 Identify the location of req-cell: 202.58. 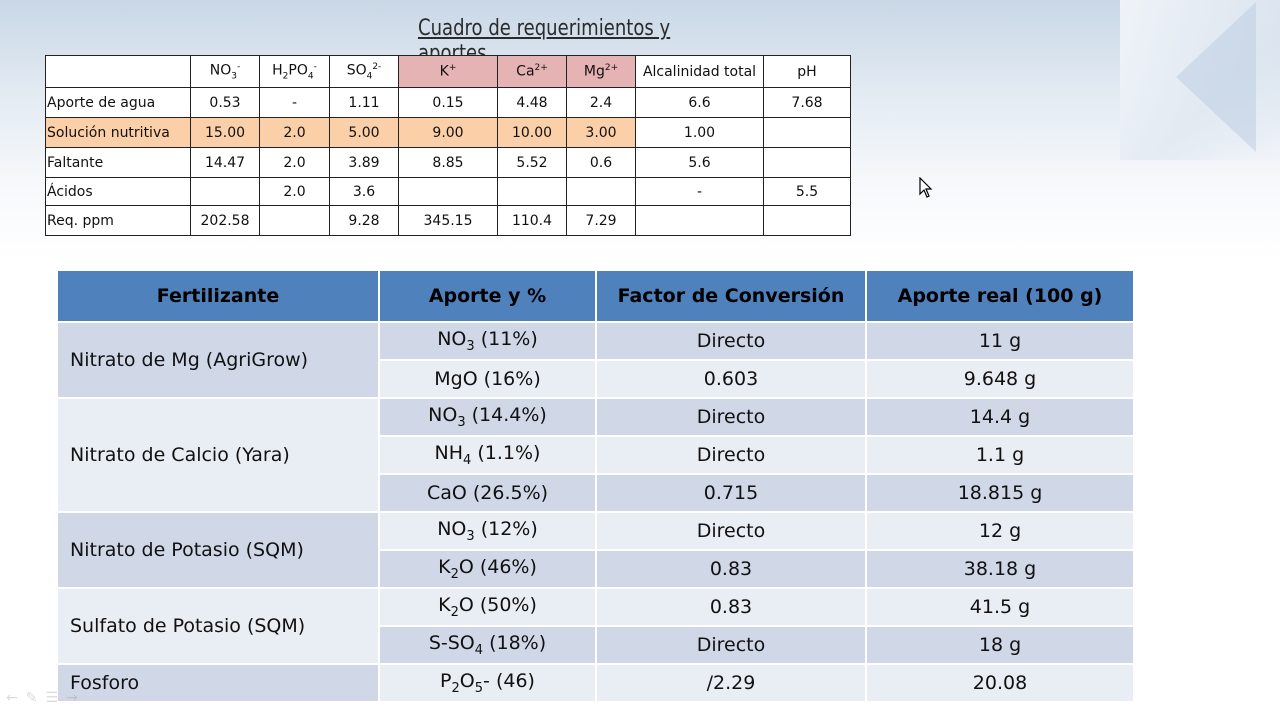
(225, 220).